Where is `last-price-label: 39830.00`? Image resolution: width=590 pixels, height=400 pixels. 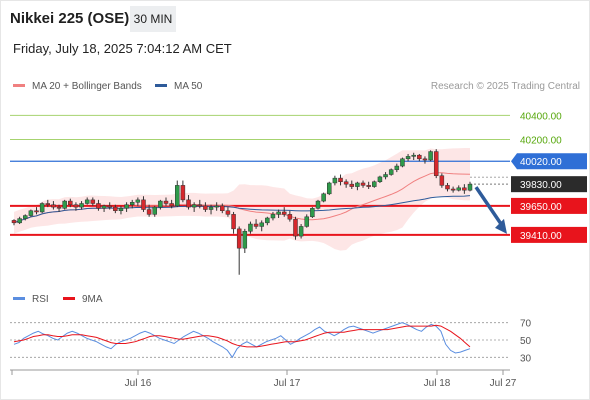
last-price-label: 39830.00 is located at coordinates (541, 185).